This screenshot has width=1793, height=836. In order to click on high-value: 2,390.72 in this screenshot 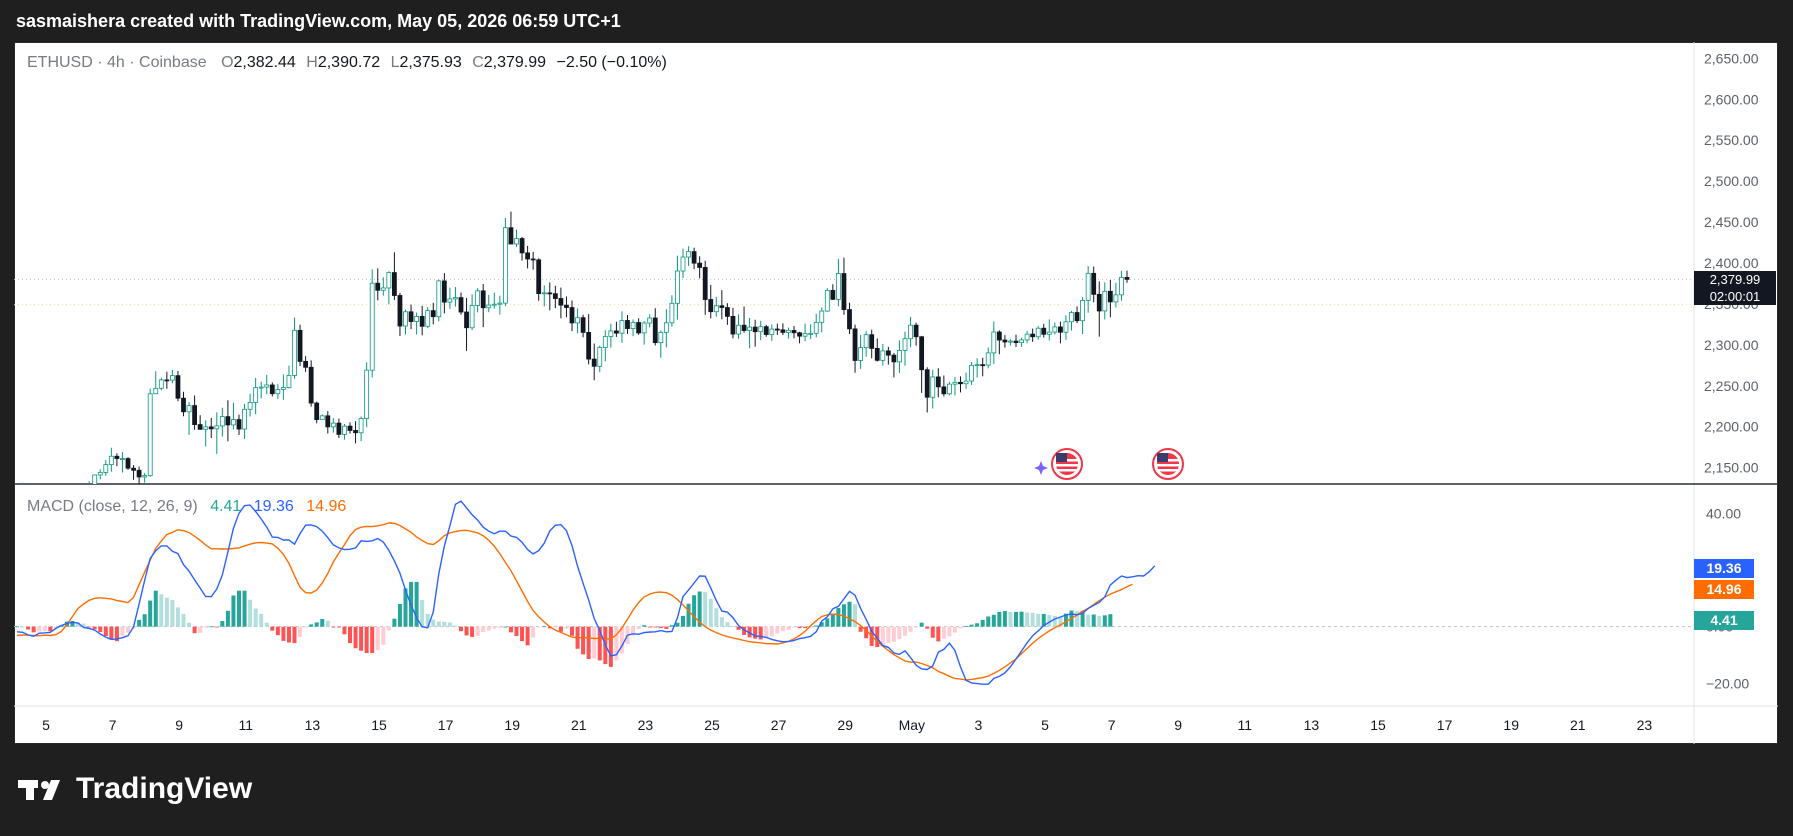, I will do `click(349, 62)`.